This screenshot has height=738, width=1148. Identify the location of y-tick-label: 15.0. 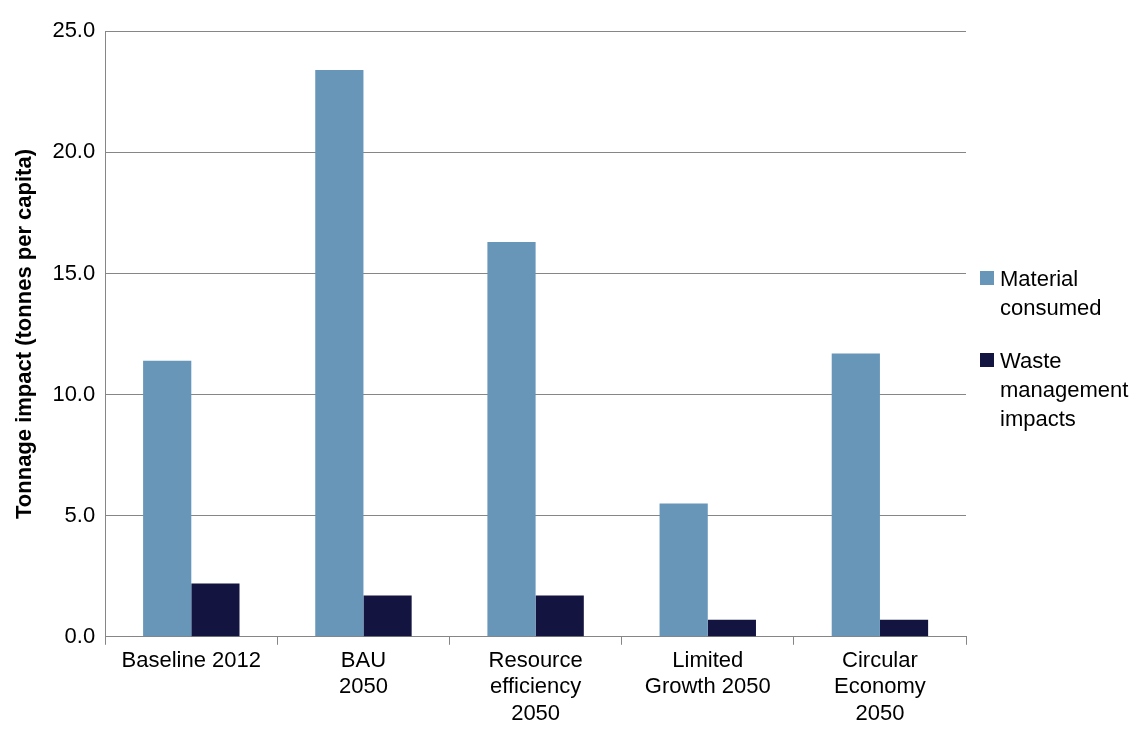
(74, 272).